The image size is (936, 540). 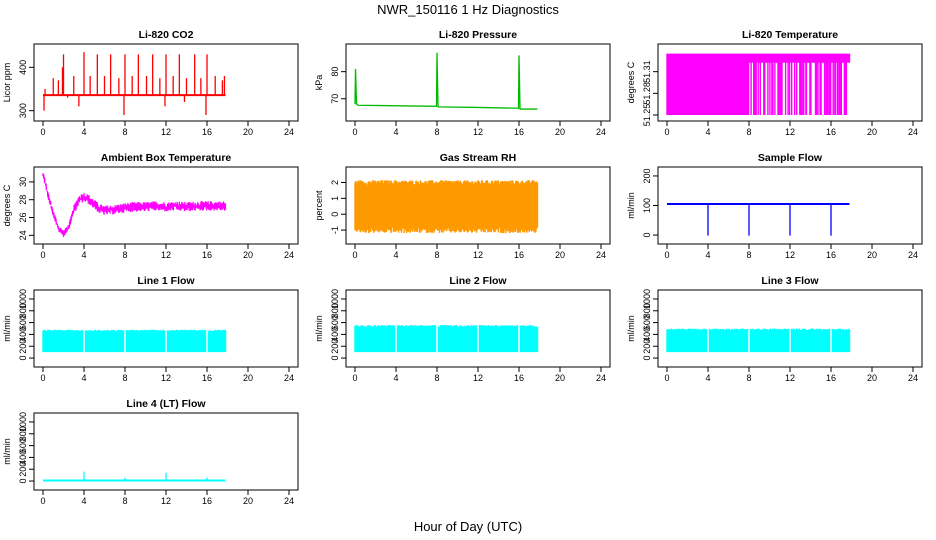 What do you see at coordinates (774, 206) in the screenshot?
I see `panel-6: Sample Flow ml/min 0 4 8 12 16 20 24 0 100 200` at bounding box center [774, 206].